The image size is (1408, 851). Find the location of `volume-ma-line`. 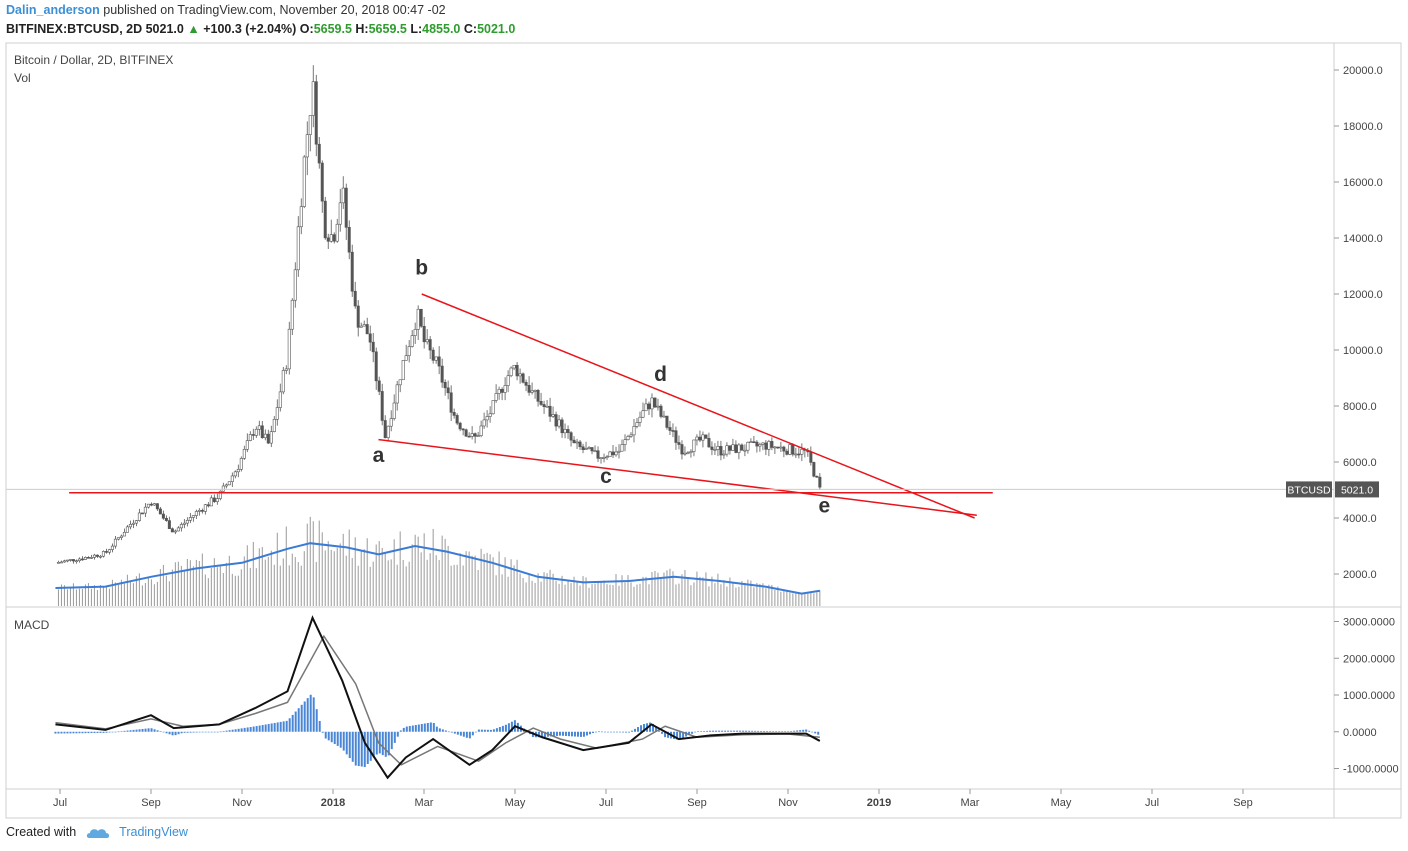

volume-ma-line is located at coordinates (438, 568).